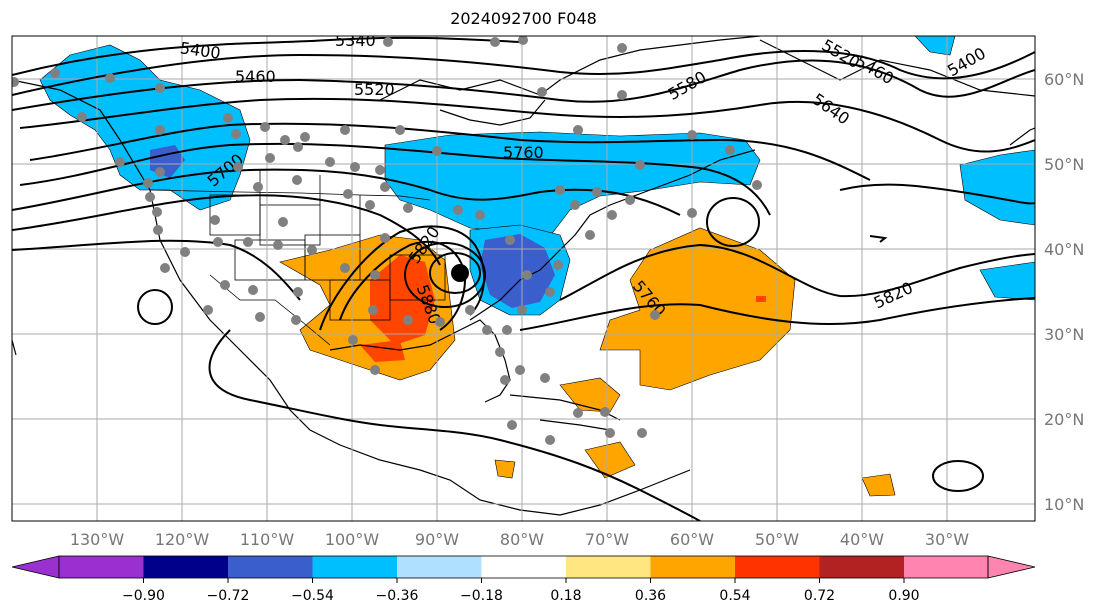 The width and height of the screenshot is (1105, 615). I want to click on lon-label: 130°W, so click(97, 539).